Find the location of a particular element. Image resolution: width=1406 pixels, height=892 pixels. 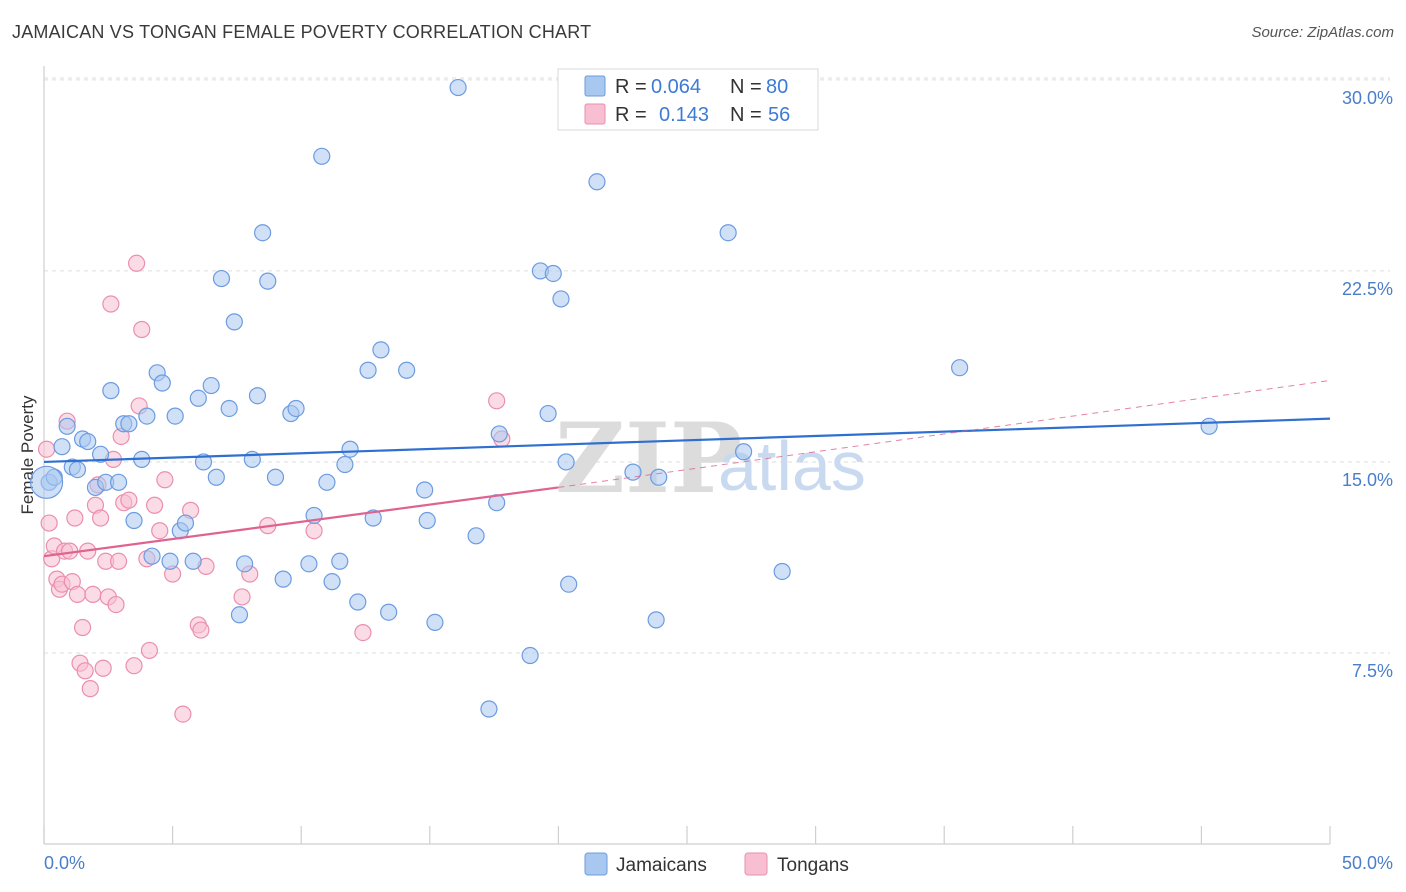

x-tick-label-min: 0.0% is located at coordinates (64, 863).